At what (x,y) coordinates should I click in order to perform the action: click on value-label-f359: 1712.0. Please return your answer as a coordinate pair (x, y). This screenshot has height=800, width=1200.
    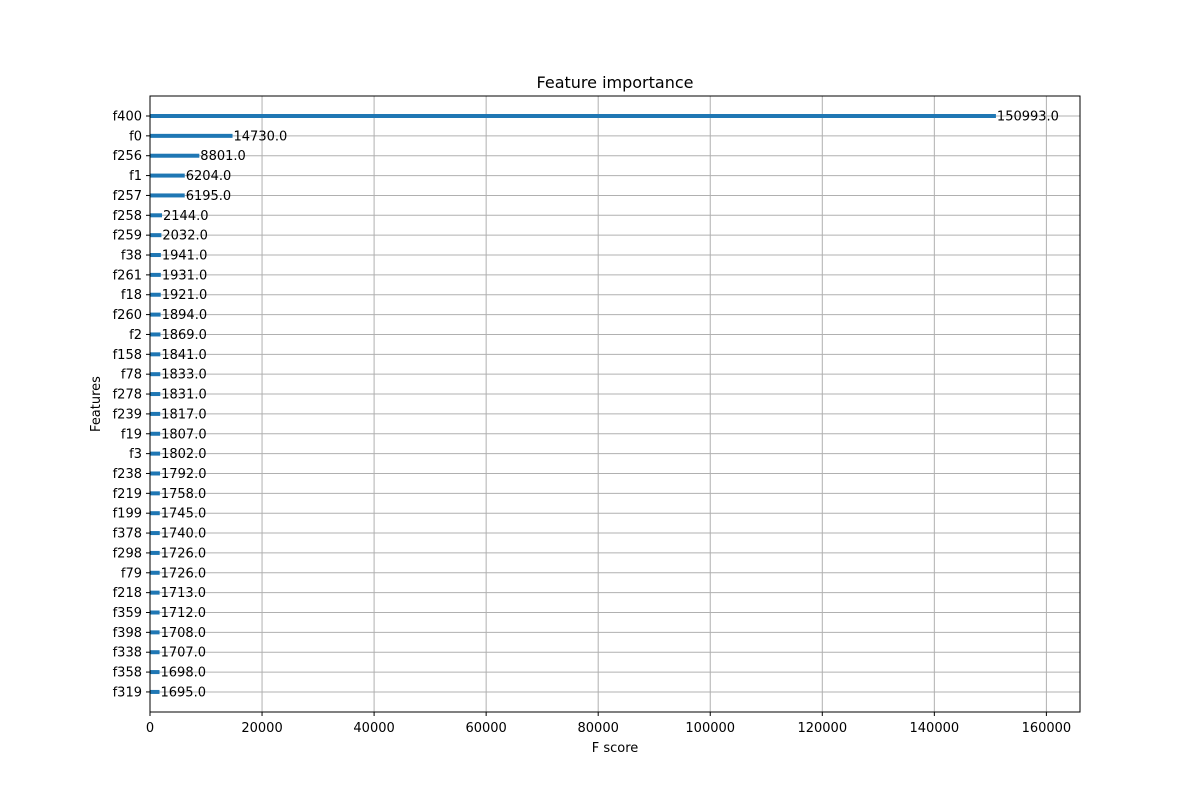
    Looking at the image, I should click on (184, 613).